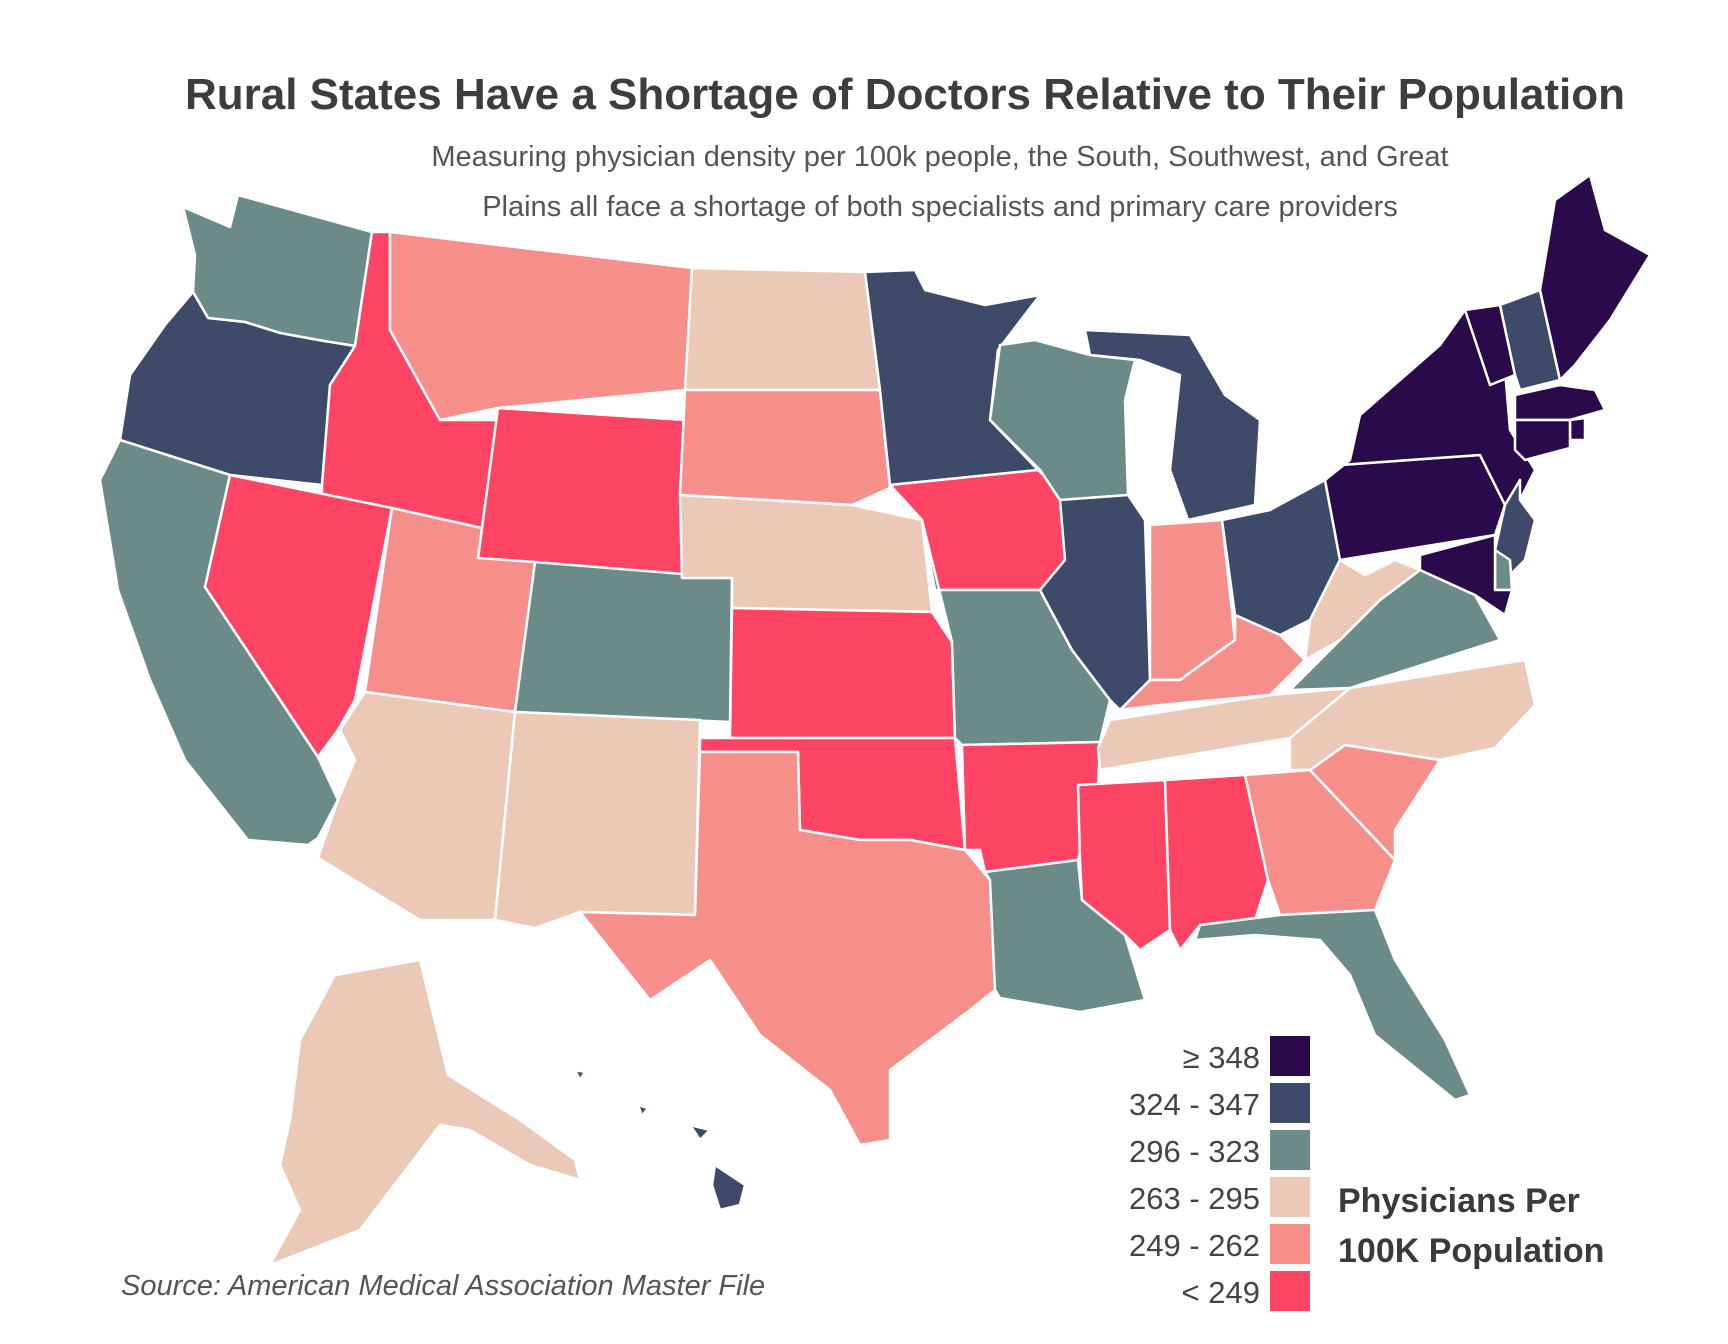 The height and width of the screenshot is (1344, 1728). I want to click on state-montana, so click(541, 326).